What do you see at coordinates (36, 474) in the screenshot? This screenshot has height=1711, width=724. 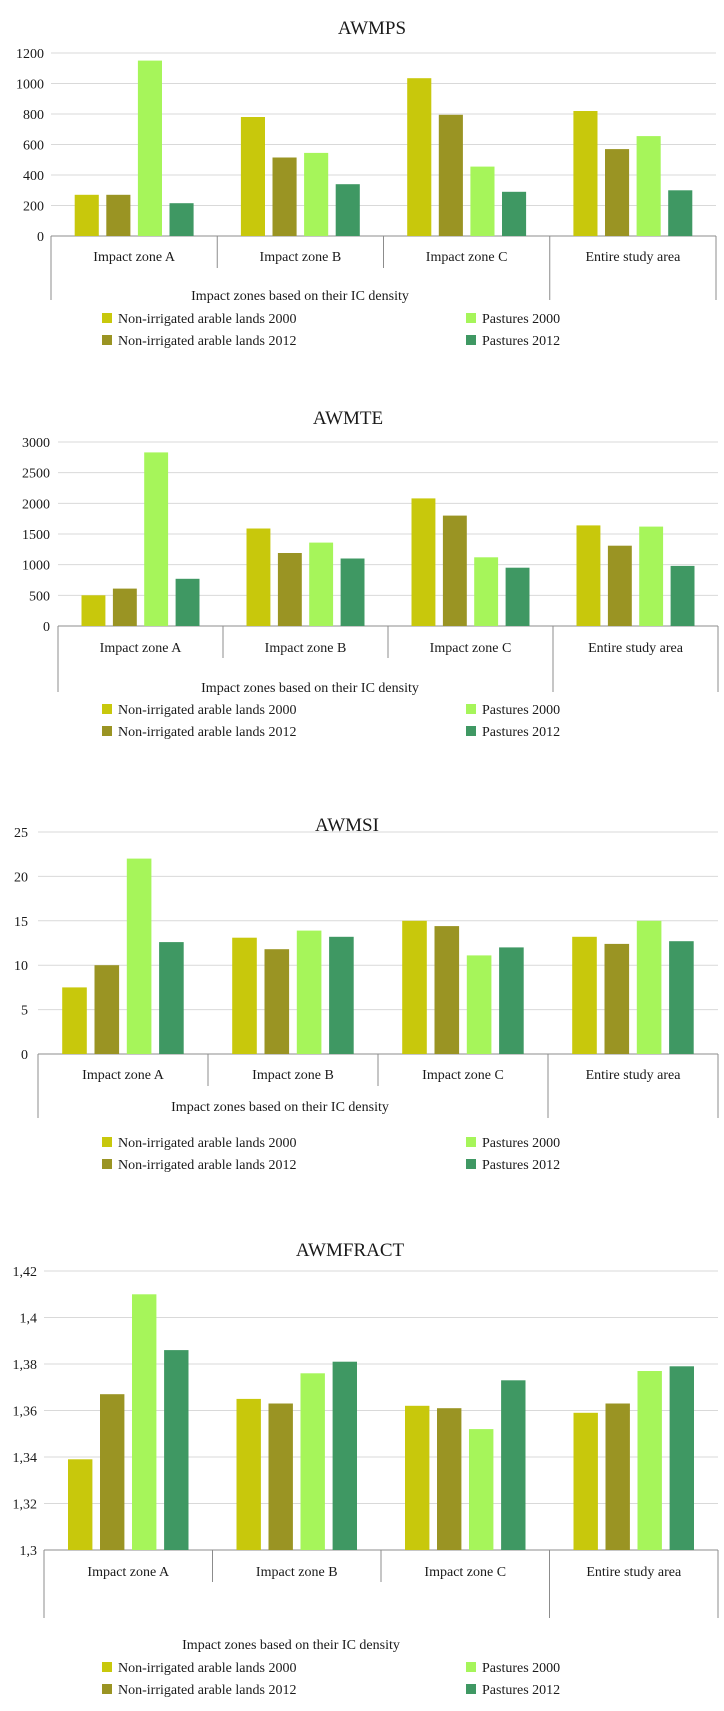 I see `y-tick-label: 2500` at bounding box center [36, 474].